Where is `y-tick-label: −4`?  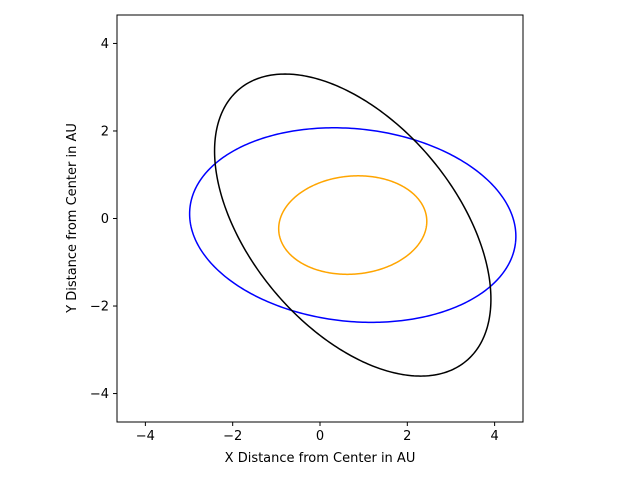
y-tick-label: −4 is located at coordinates (99, 394).